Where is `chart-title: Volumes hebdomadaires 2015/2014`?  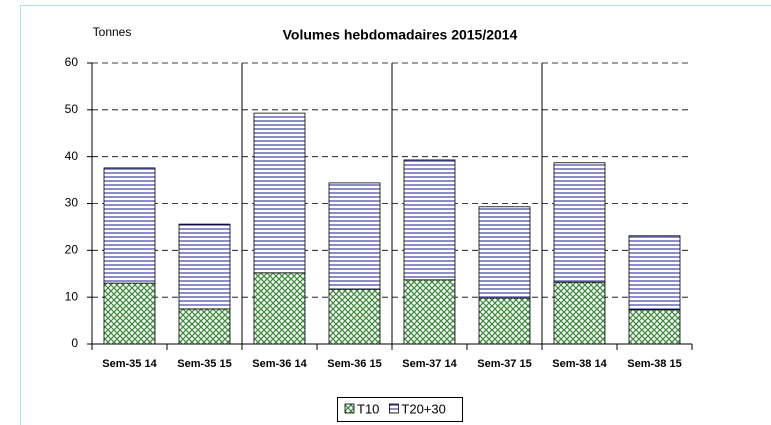
chart-title: Volumes hebdomadaires 2015/2014 is located at coordinates (400, 35).